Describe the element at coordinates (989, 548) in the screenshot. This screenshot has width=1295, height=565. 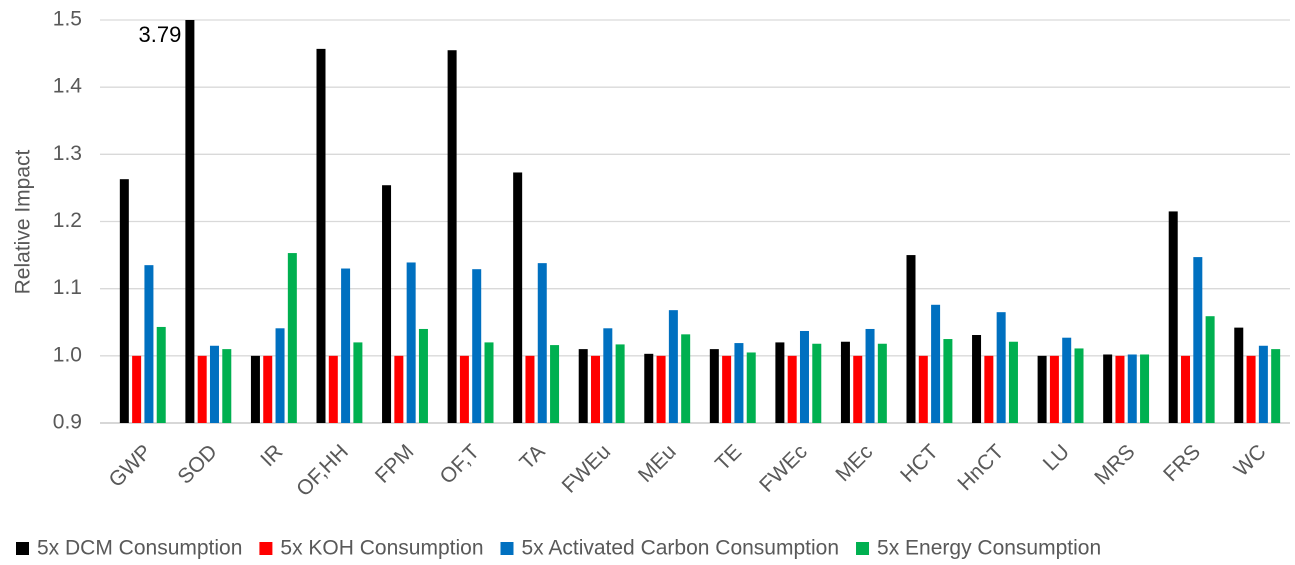
I see `legend-label: 5x Energy Consumption` at that location.